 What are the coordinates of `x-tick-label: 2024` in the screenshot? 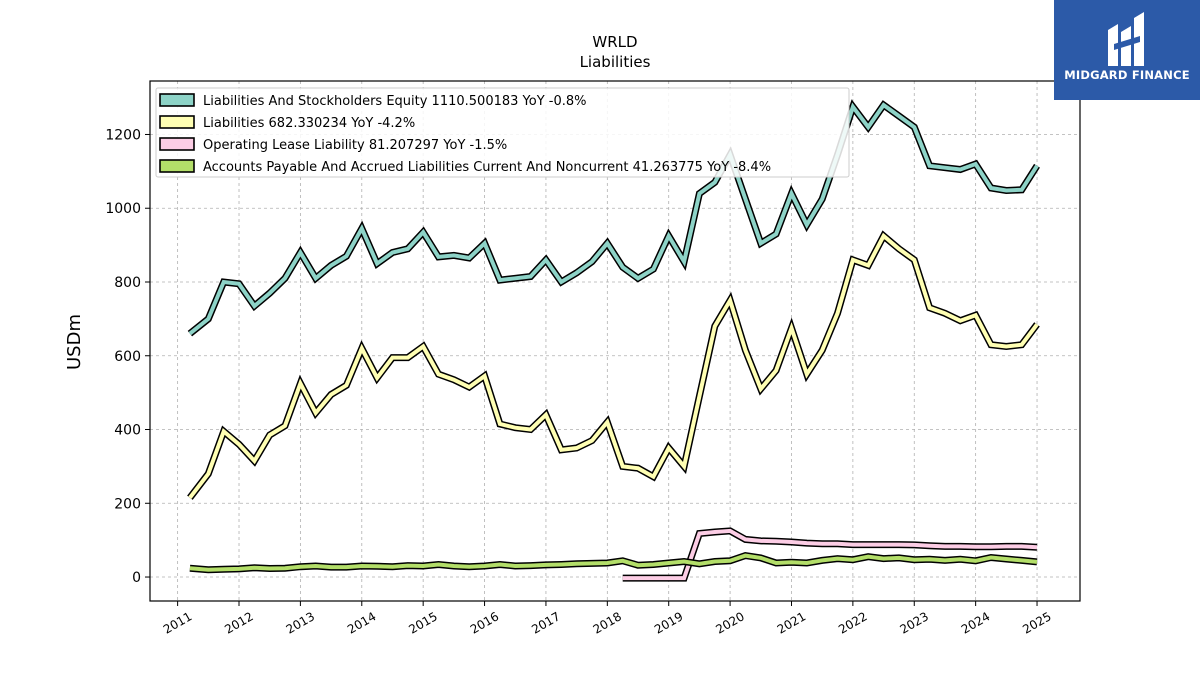 It's located at (975, 622).